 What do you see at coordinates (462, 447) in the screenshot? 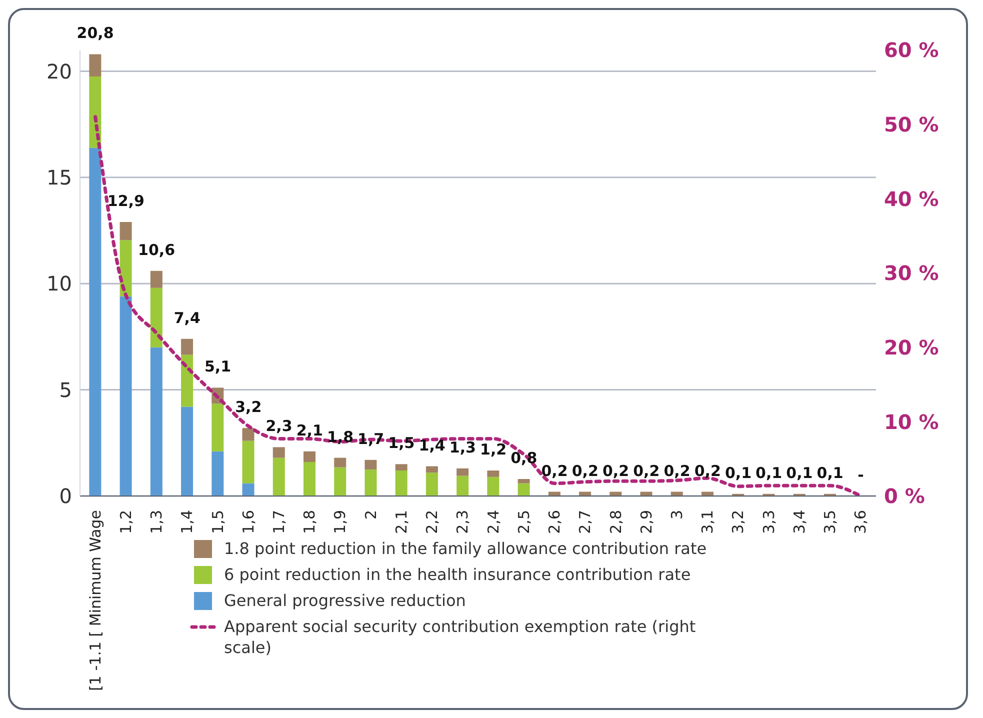
I see `total-label: 1,3` at bounding box center [462, 447].